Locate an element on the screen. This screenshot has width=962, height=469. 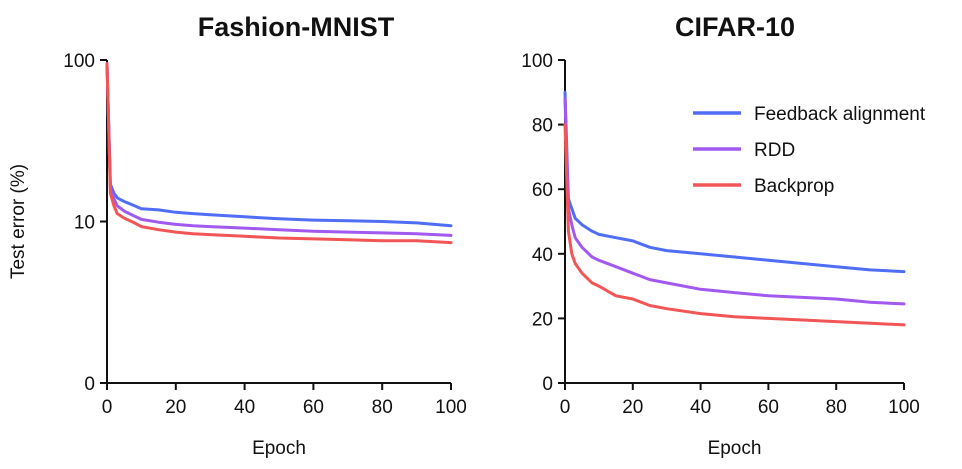
y-tick-label: 60 is located at coordinates (542, 190).